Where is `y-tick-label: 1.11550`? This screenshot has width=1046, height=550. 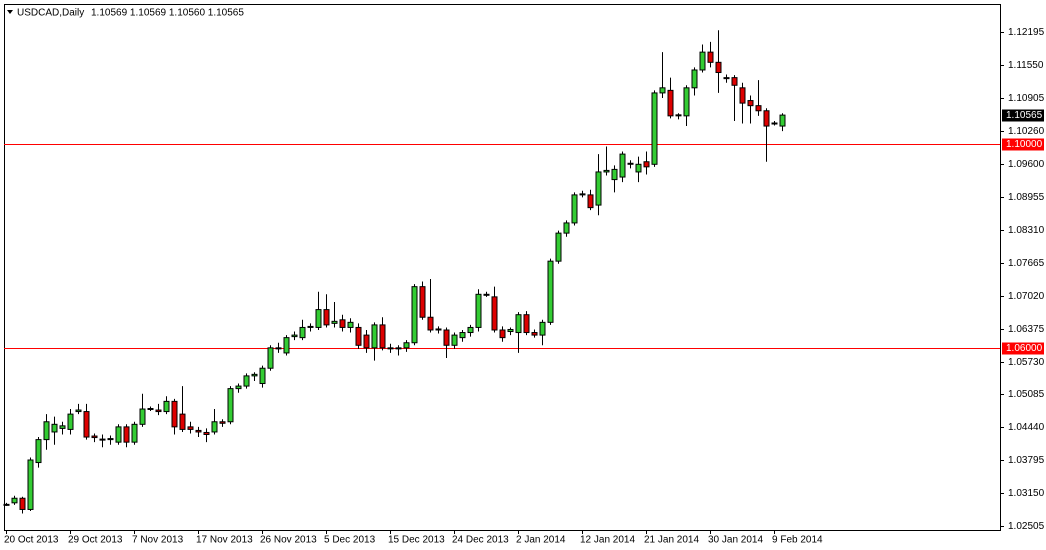
y-tick-label: 1.11550 is located at coordinates (1026, 65).